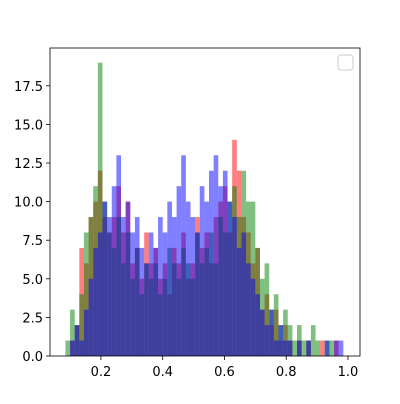 This screenshot has height=404, width=400. Describe the element at coordinates (348, 372) in the screenshot. I see `x-tick-label: 1.0` at that location.